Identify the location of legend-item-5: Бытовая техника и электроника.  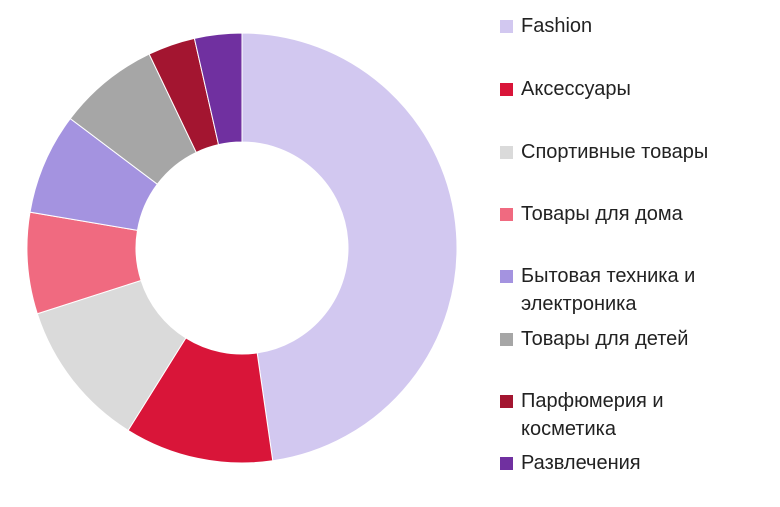
(635, 290).